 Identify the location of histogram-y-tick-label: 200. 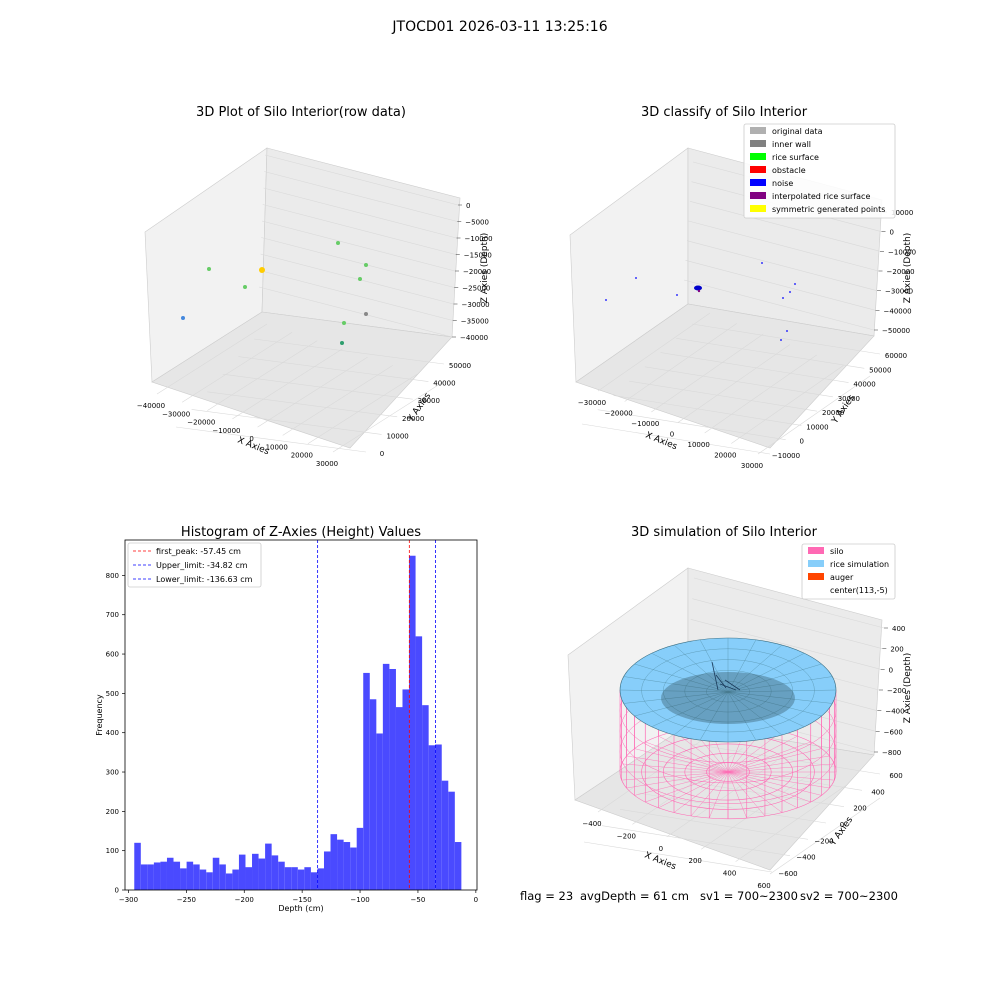
(112, 812).